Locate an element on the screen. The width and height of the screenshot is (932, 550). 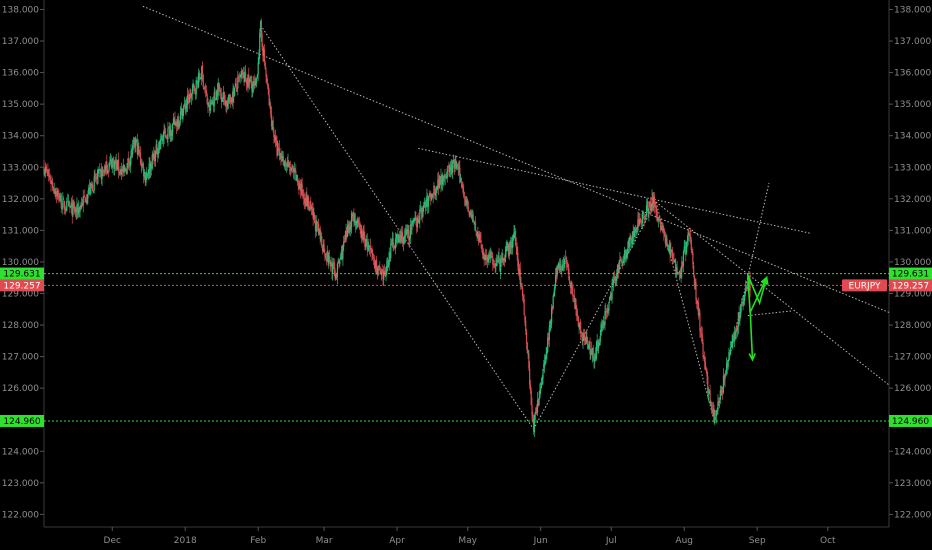
time-tick-sep: Sep is located at coordinates (757, 541).